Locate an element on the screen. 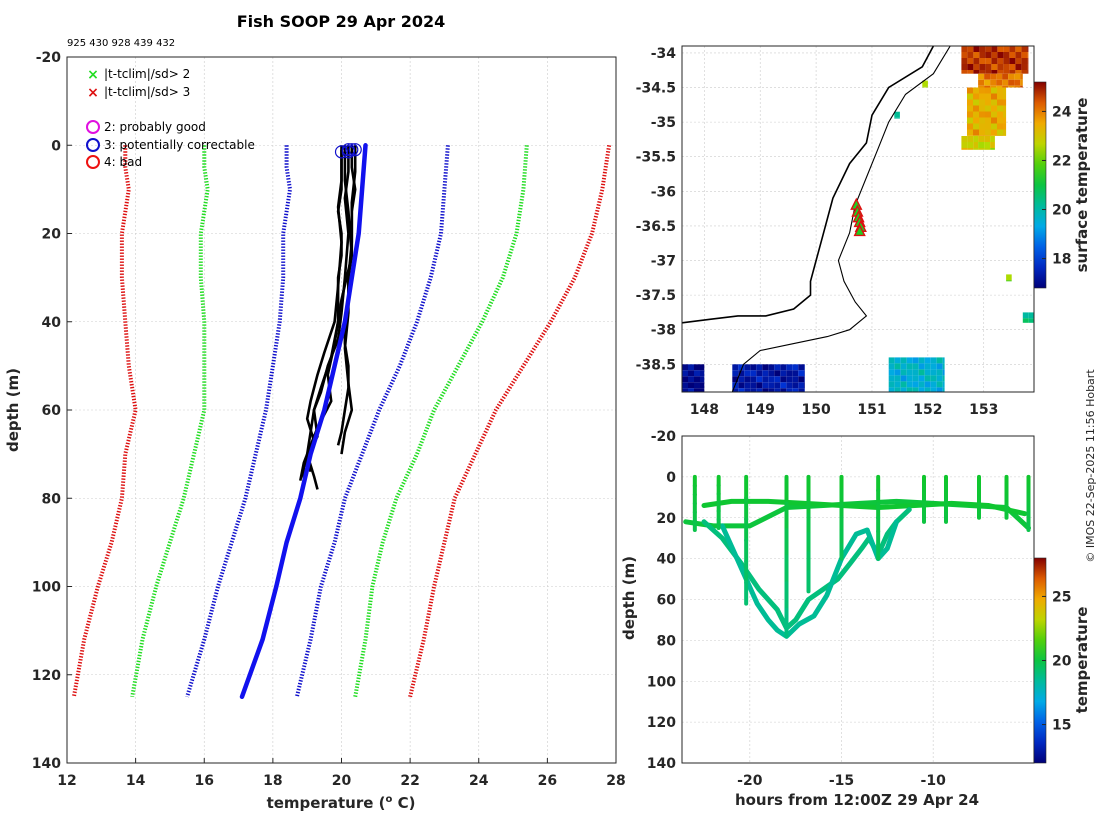  map-y-tick-label: -38 is located at coordinates (663, 331).